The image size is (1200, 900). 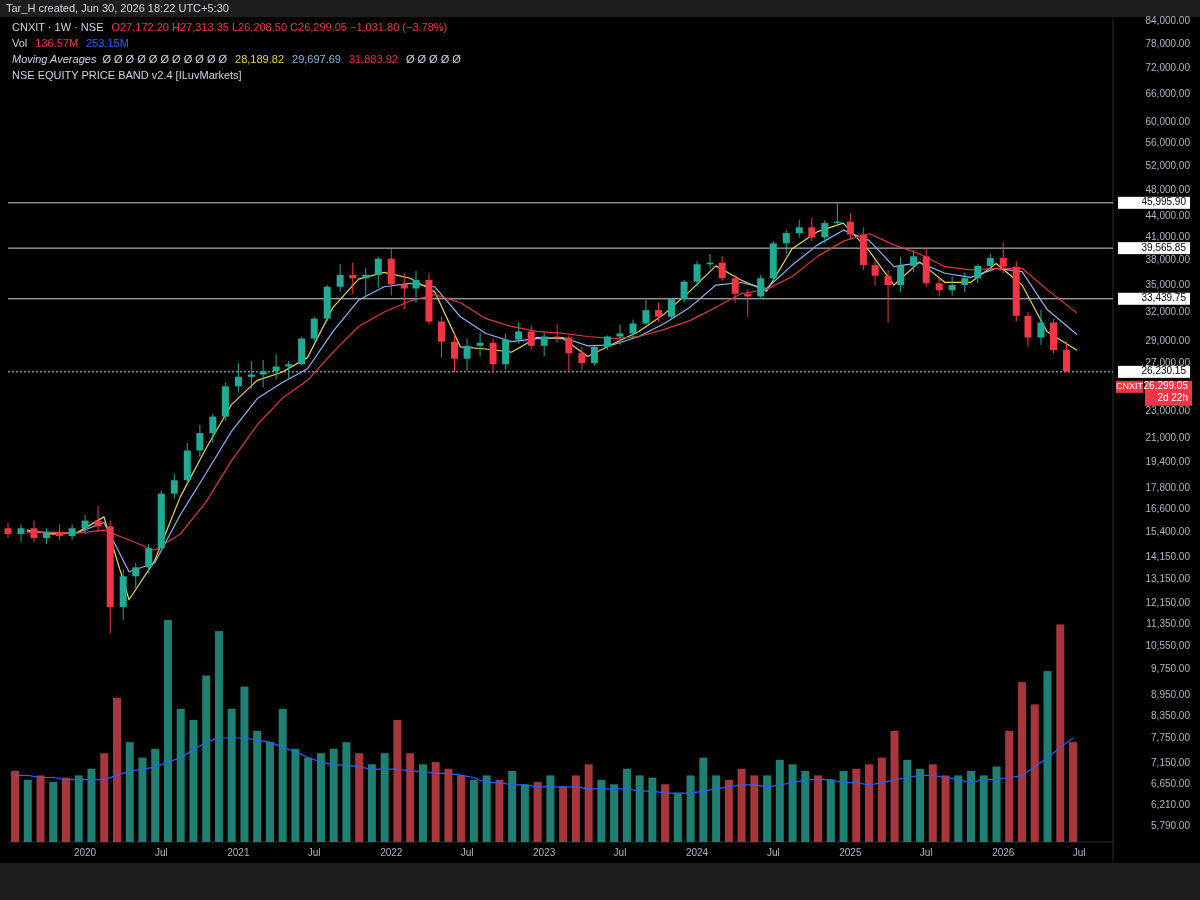 What do you see at coordinates (1168, 462) in the screenshot?
I see `y-tick-label: 19,400.00` at bounding box center [1168, 462].